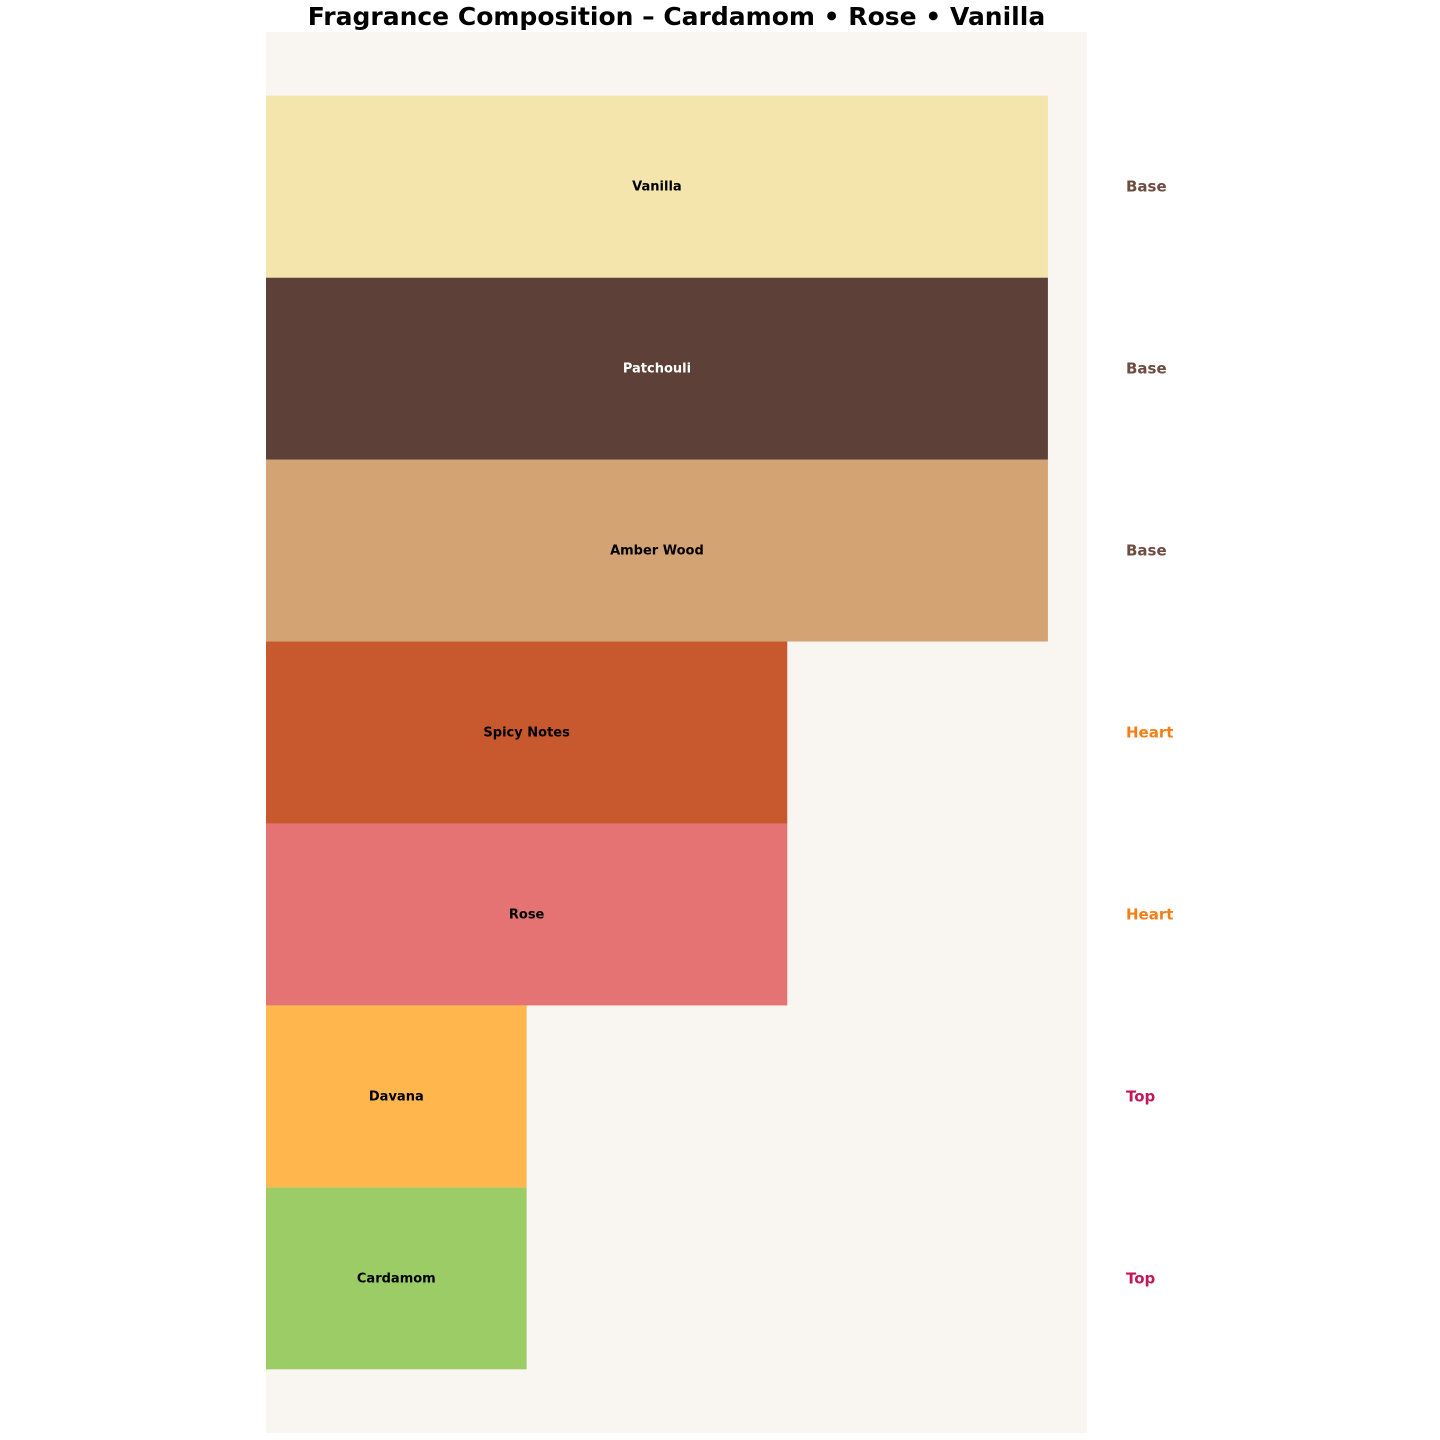 The image size is (1440, 1440). I want to click on bar-amber-wood, so click(657, 550).